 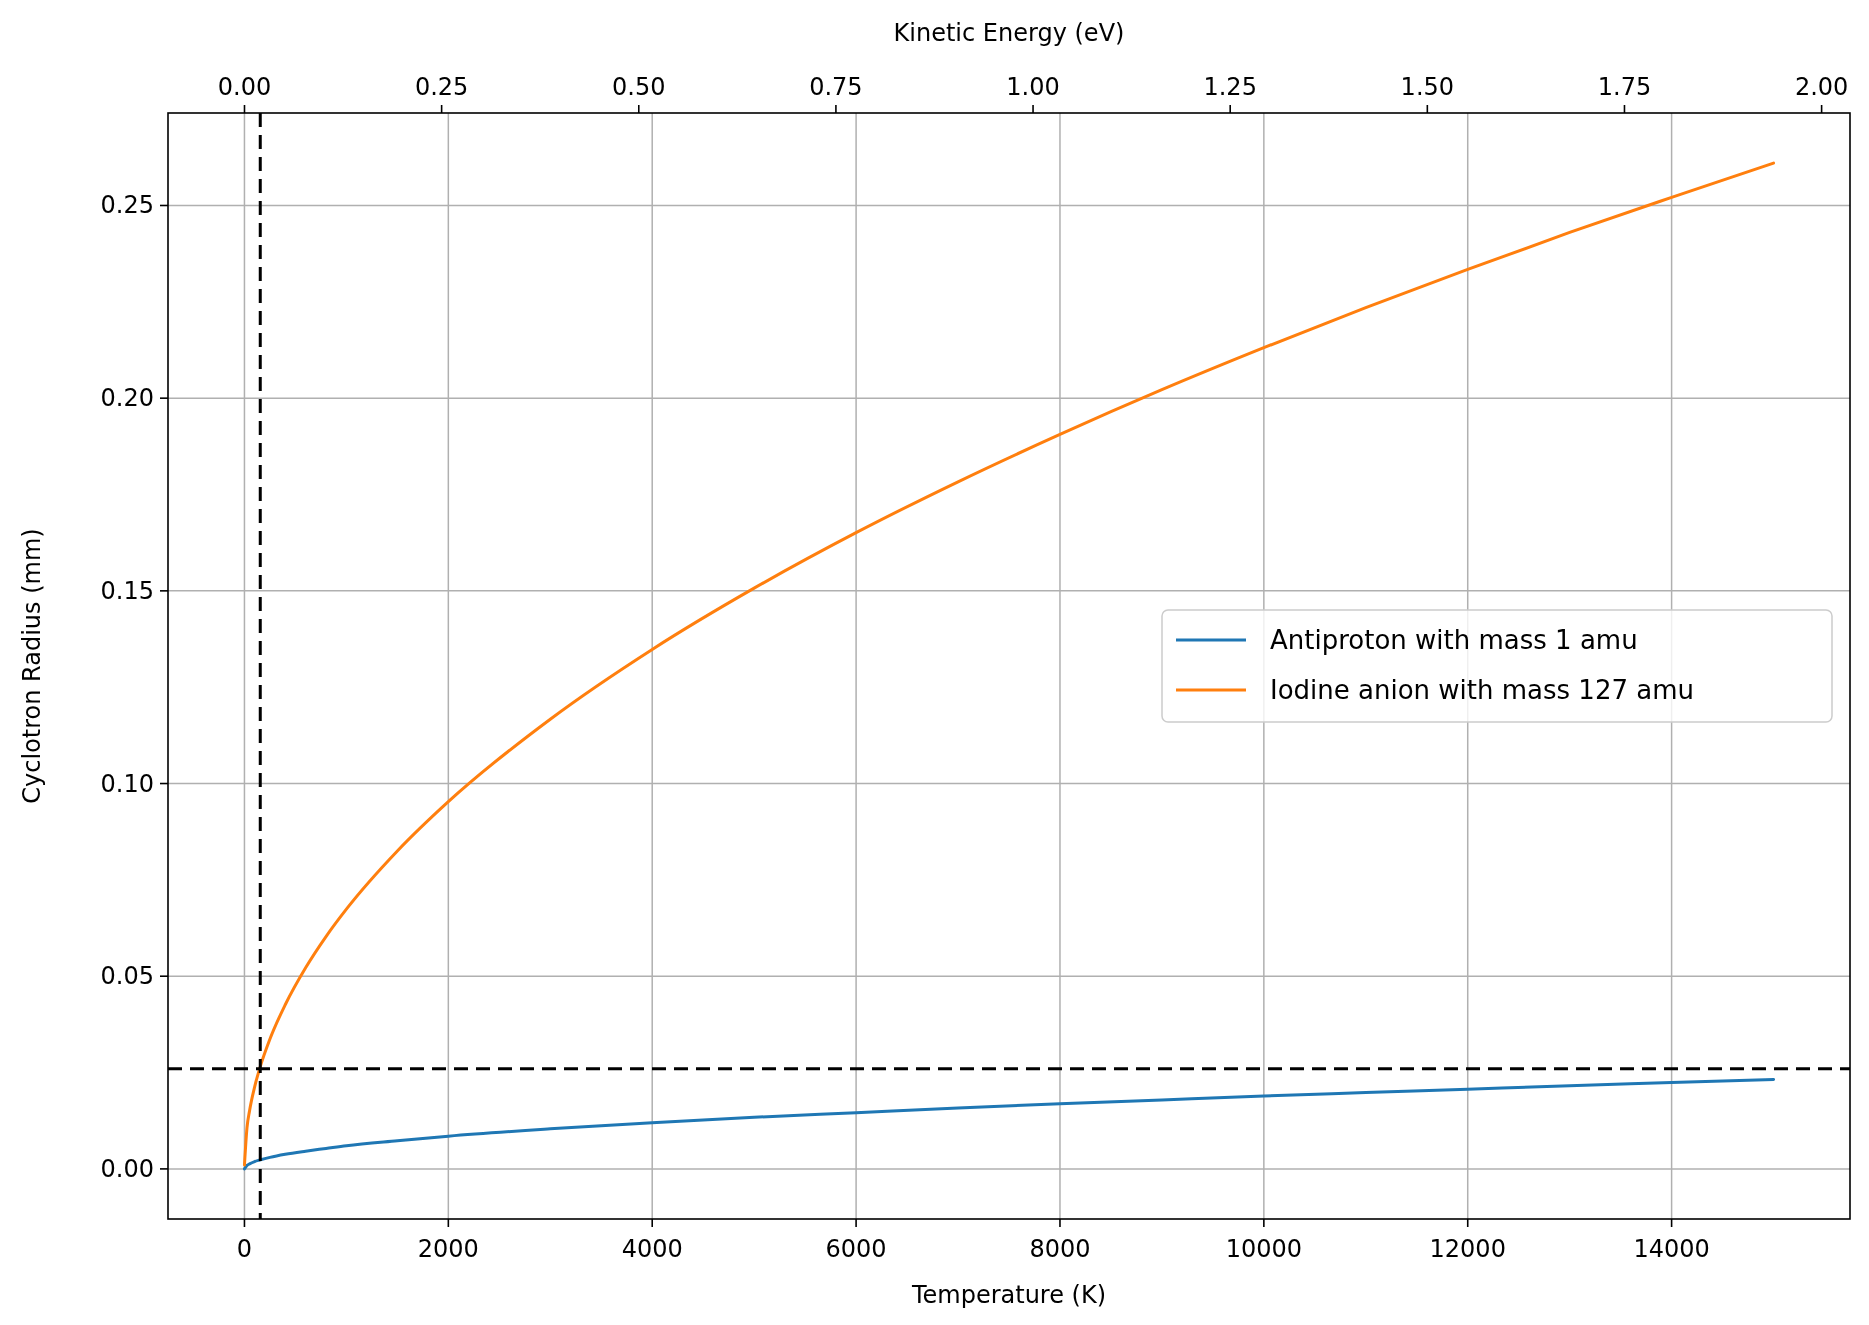 What do you see at coordinates (1008, 1295) in the screenshot?
I see `x-axis-title: Temperature (K)` at bounding box center [1008, 1295].